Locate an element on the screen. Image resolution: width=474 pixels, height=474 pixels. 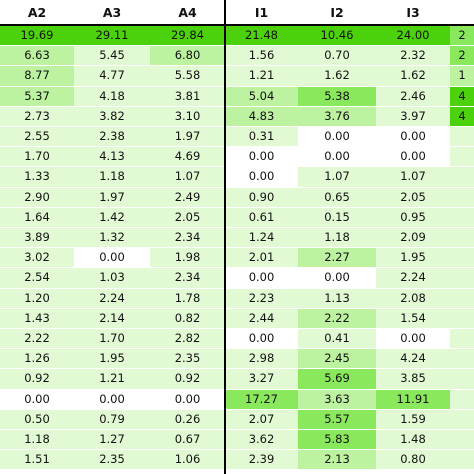
heatmap-cell: 2.55 is located at coordinates (37, 137).